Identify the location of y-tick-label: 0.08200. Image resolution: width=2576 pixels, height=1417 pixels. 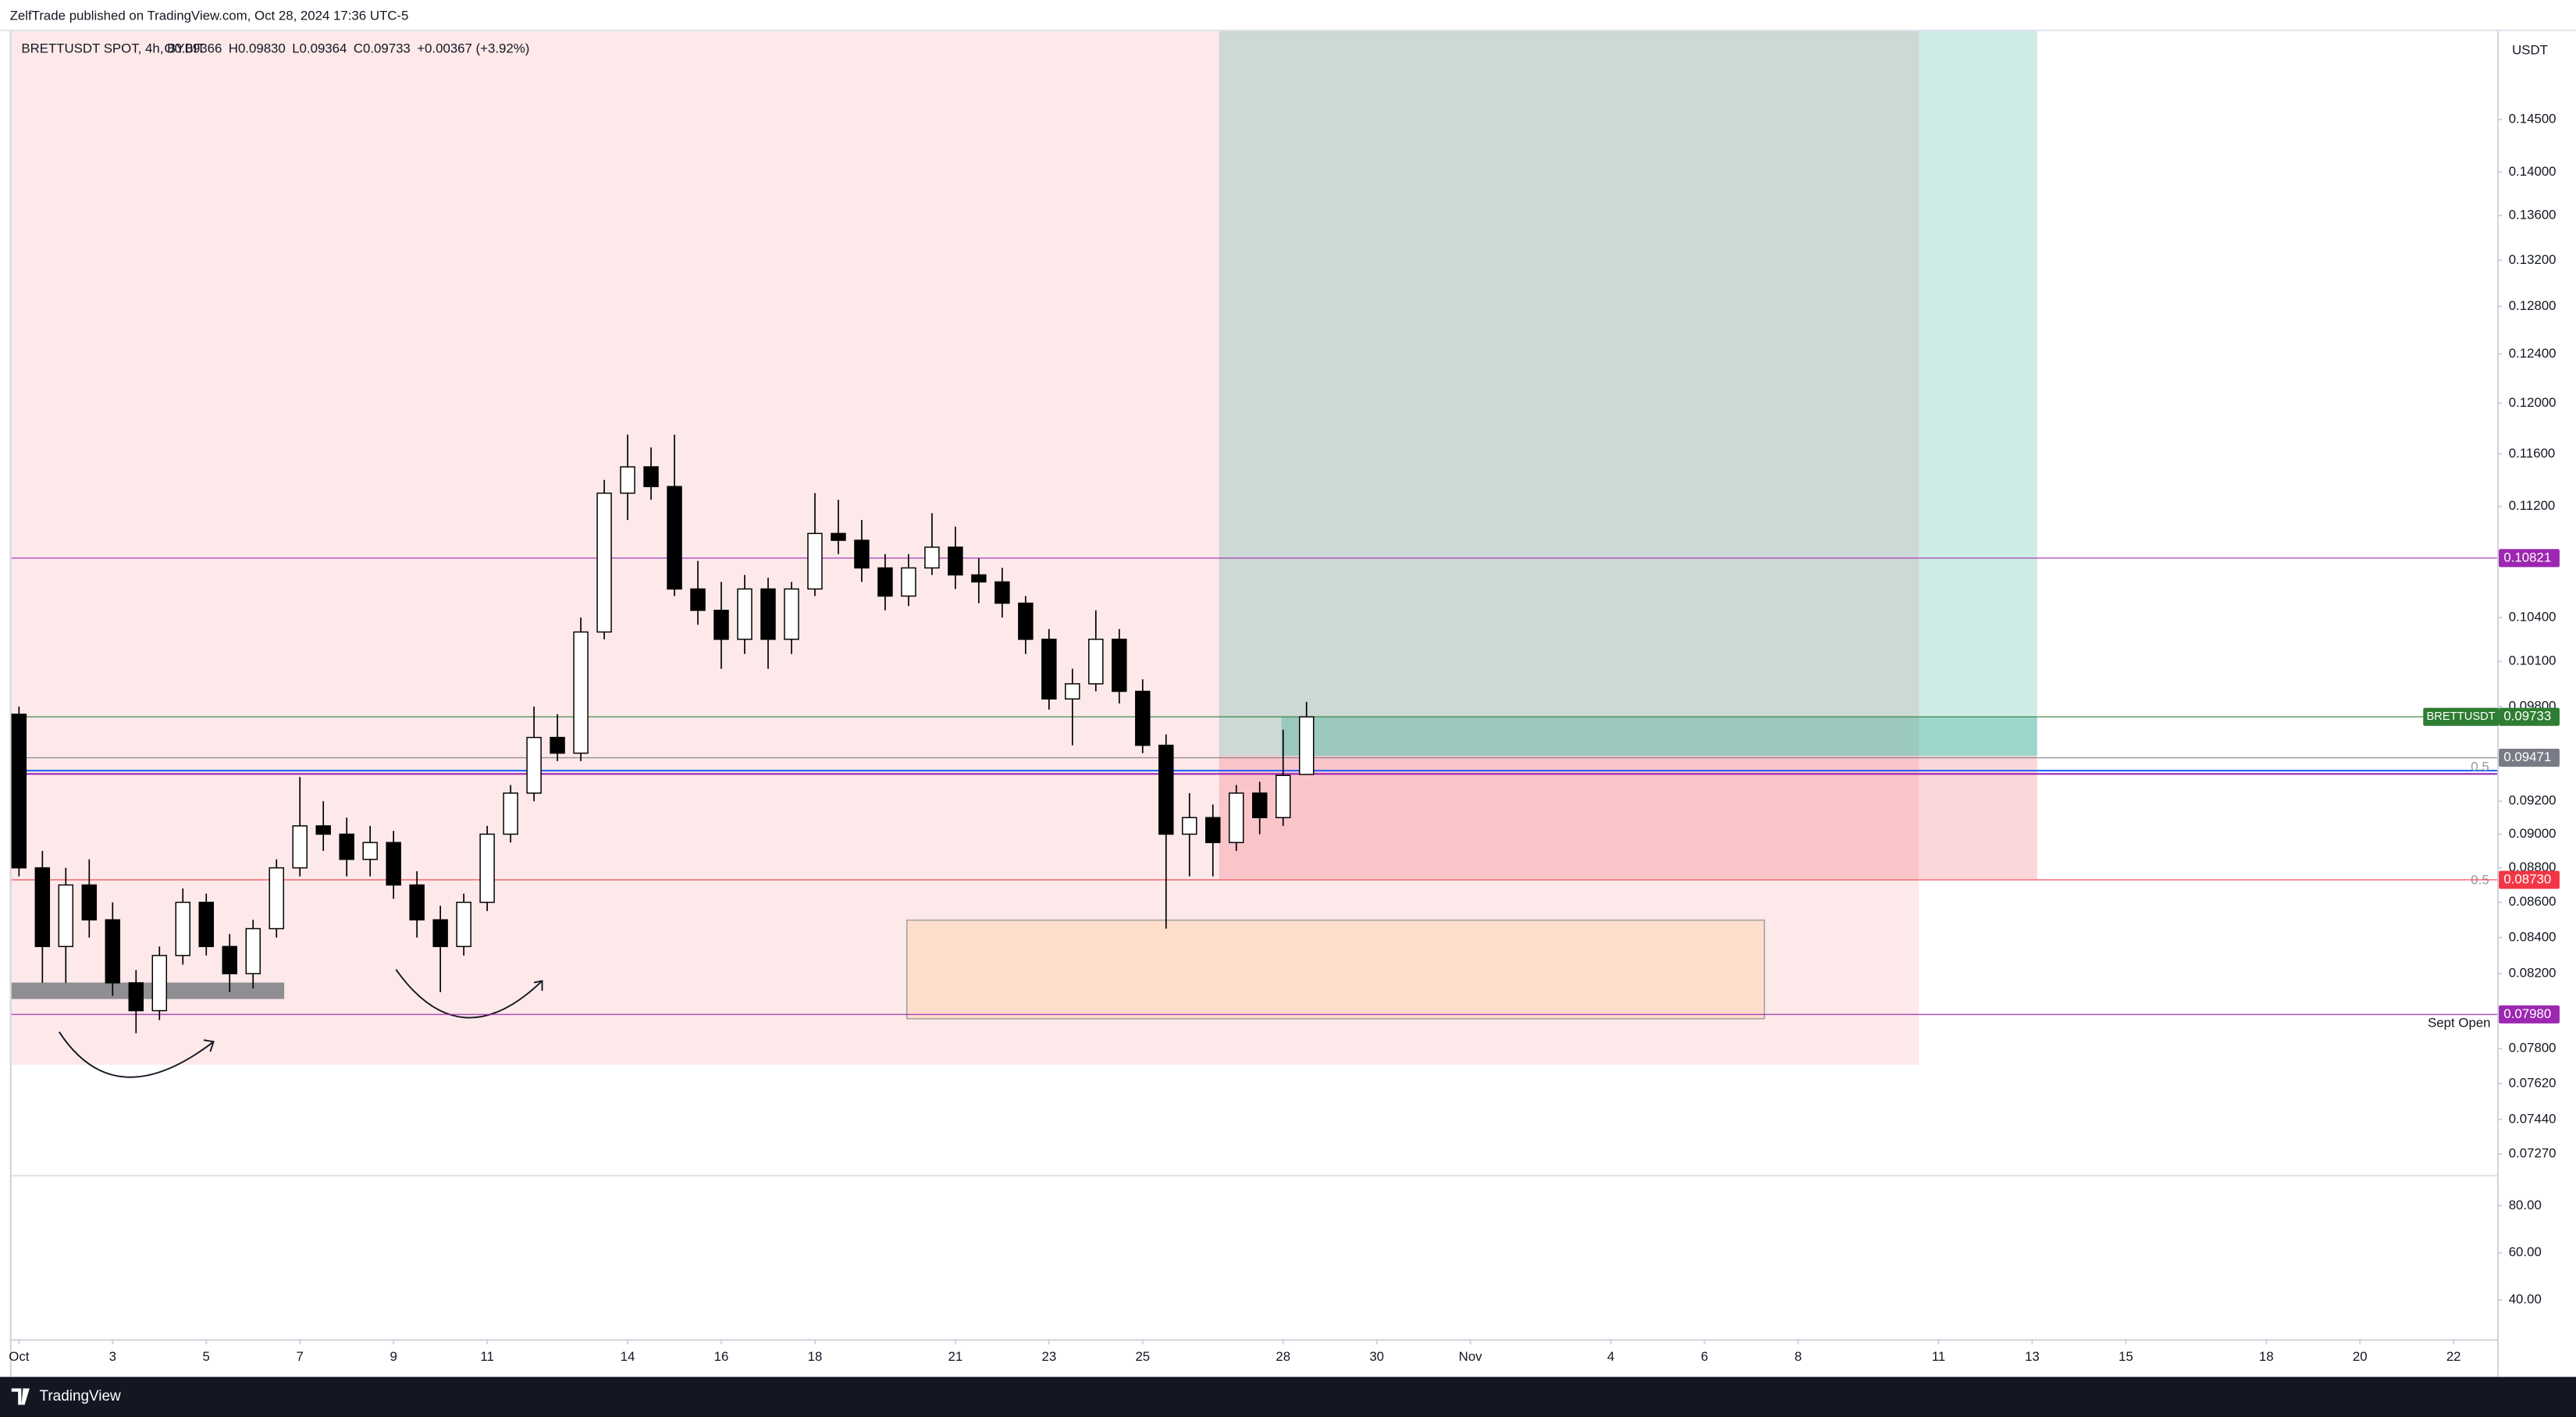
(2532, 973).